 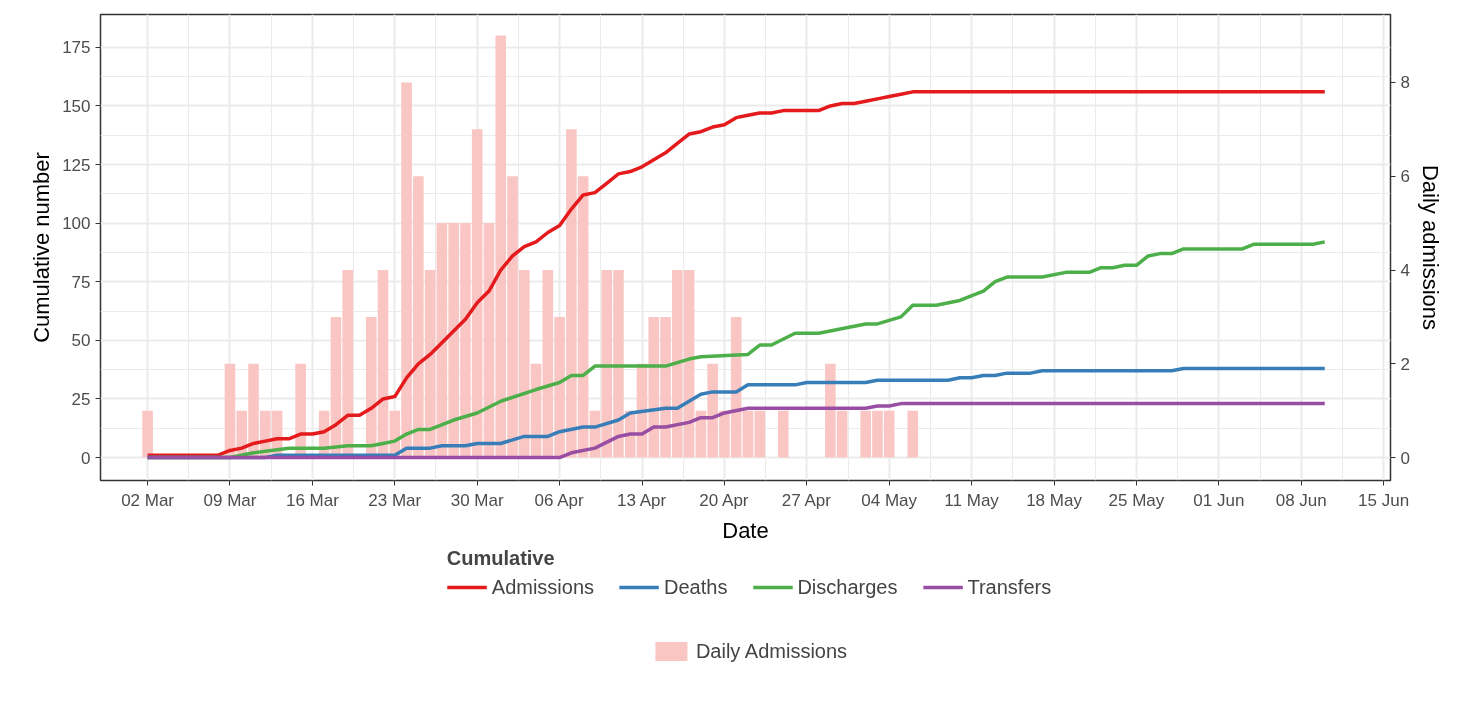 What do you see at coordinates (1009, 587) in the screenshot?
I see `legend-label: Transfers` at bounding box center [1009, 587].